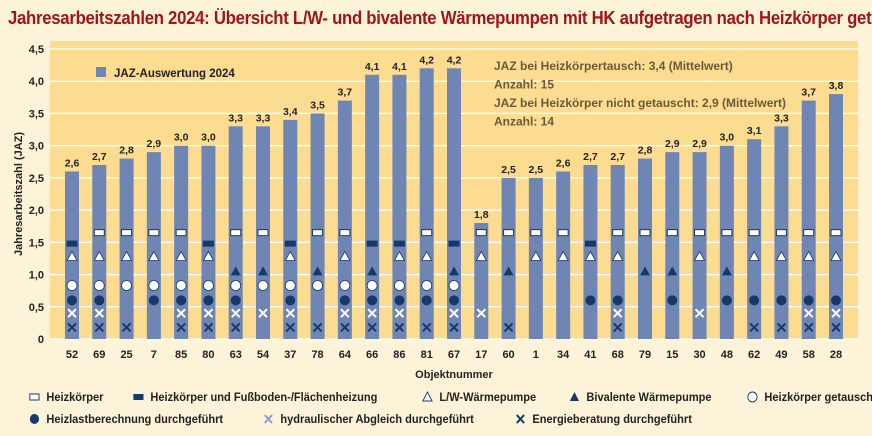 Image resolution: width=872 pixels, height=436 pixels. Describe the element at coordinates (75, 397) in the screenshot. I see `legend-label: Heizkörper` at that location.